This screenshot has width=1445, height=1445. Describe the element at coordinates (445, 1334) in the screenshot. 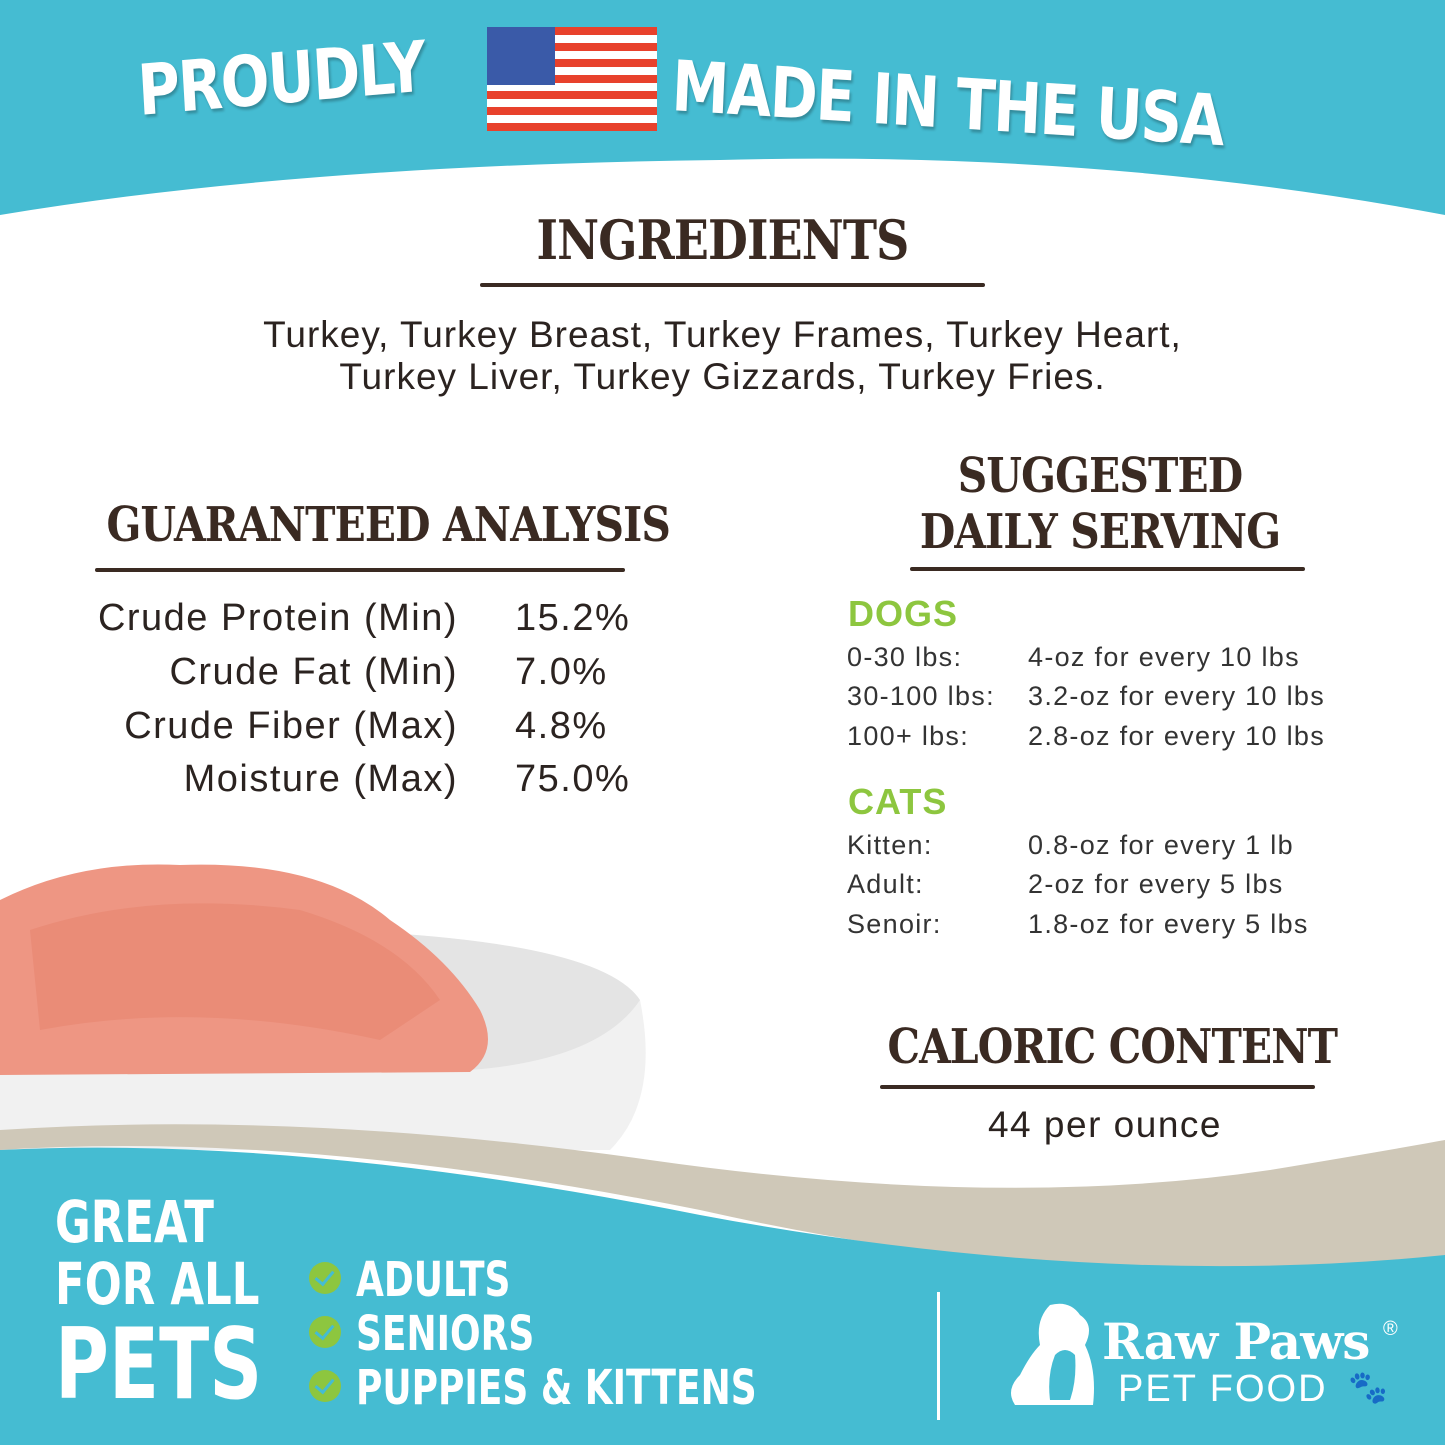

I see `audience-seniors: SENIORS` at that location.